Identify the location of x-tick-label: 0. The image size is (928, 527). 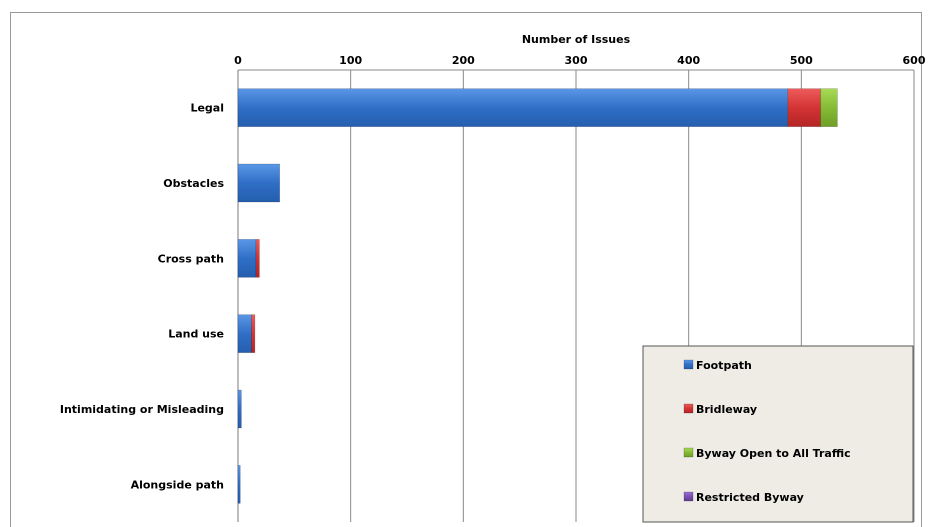
(238, 60).